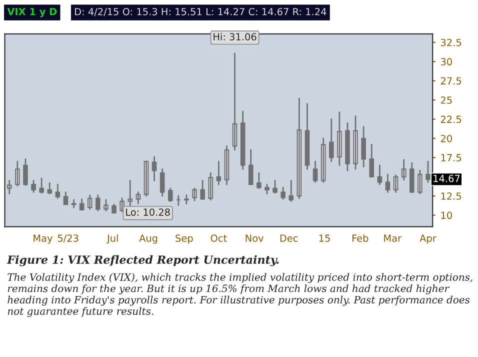  What do you see at coordinates (43, 239) in the screenshot?
I see `x-tick-label: May` at bounding box center [43, 239].